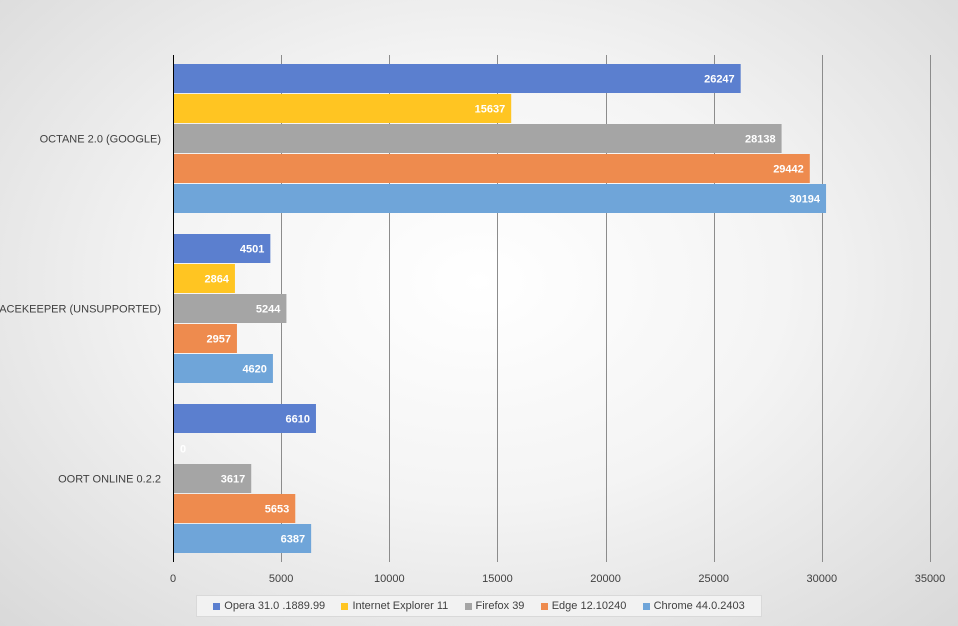 The height and width of the screenshot is (626, 958). I want to click on category-label: PEACEKEEPER (UNSUPPORTED), so click(80, 310).